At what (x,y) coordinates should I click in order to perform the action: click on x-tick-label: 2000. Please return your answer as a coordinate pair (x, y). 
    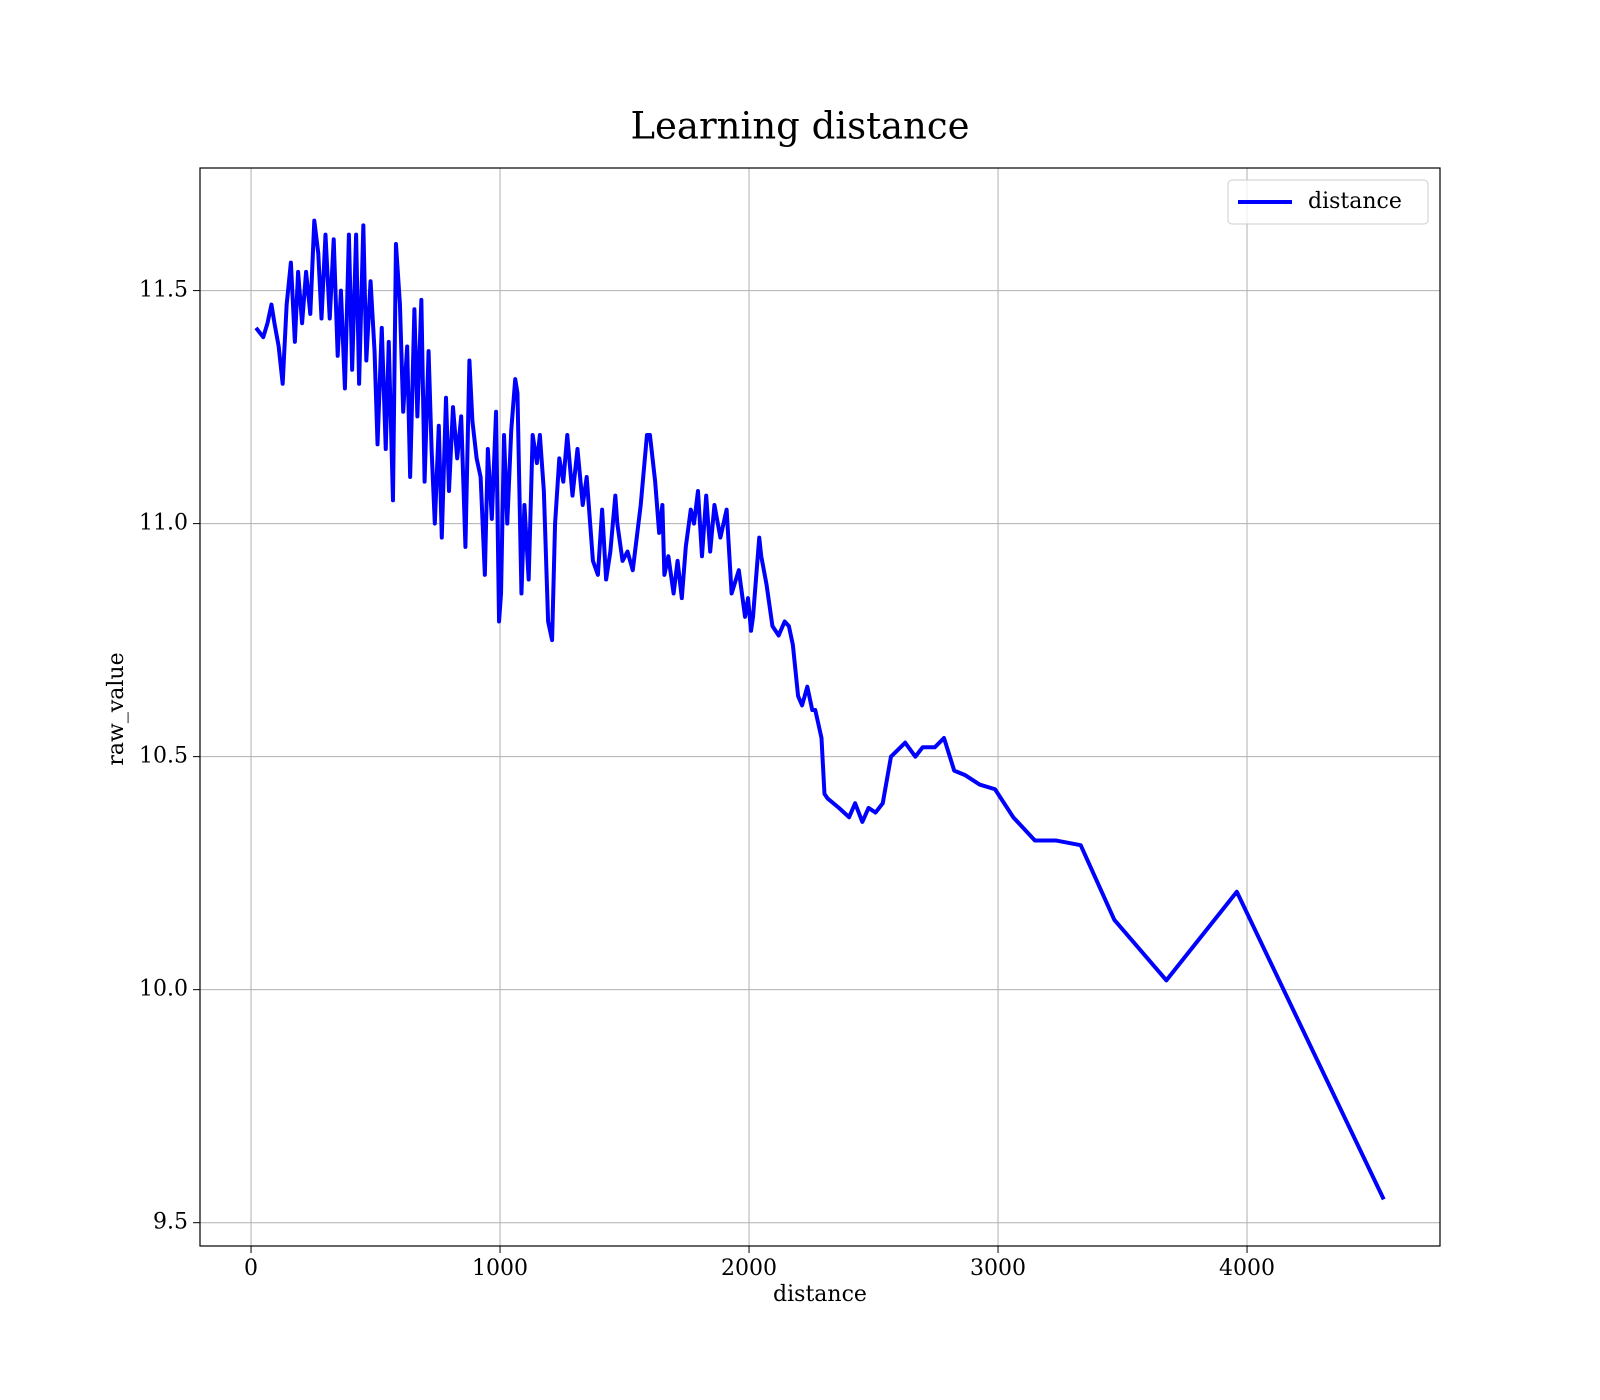
    Looking at the image, I should click on (749, 1268).